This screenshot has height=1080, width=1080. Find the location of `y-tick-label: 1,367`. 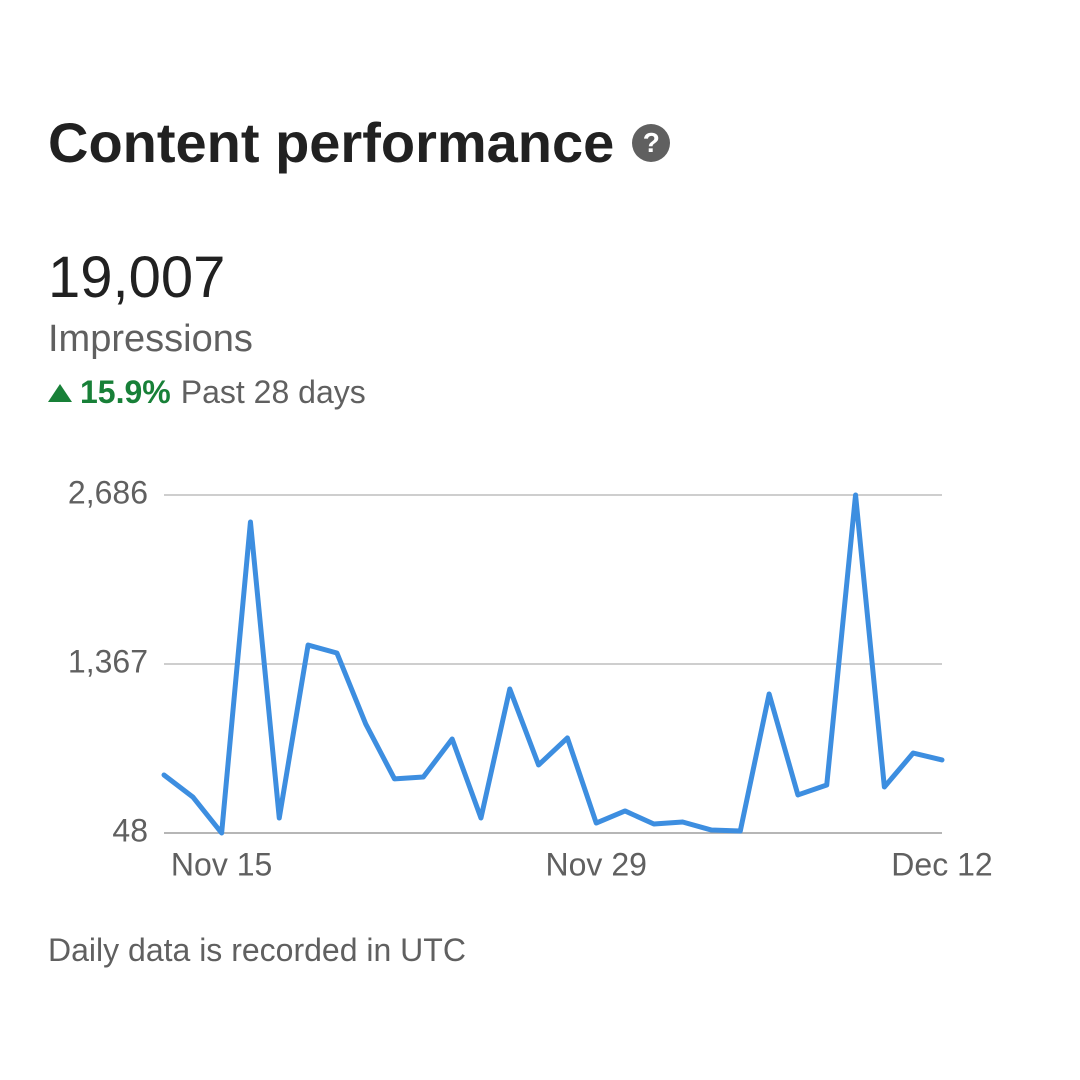

y-tick-label: 1,367 is located at coordinates (108, 661).